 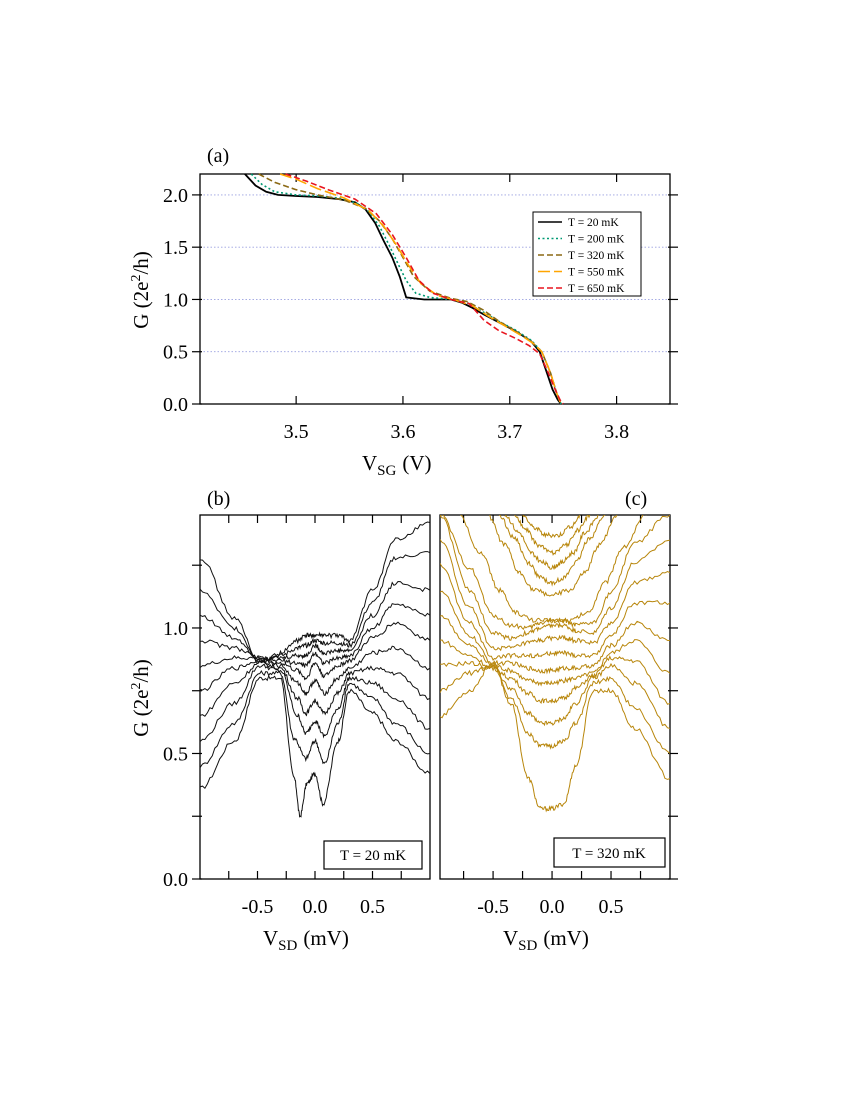 What do you see at coordinates (552, 907) in the screenshot?
I see `panel-c-xtick-label: 0.0` at bounding box center [552, 907].